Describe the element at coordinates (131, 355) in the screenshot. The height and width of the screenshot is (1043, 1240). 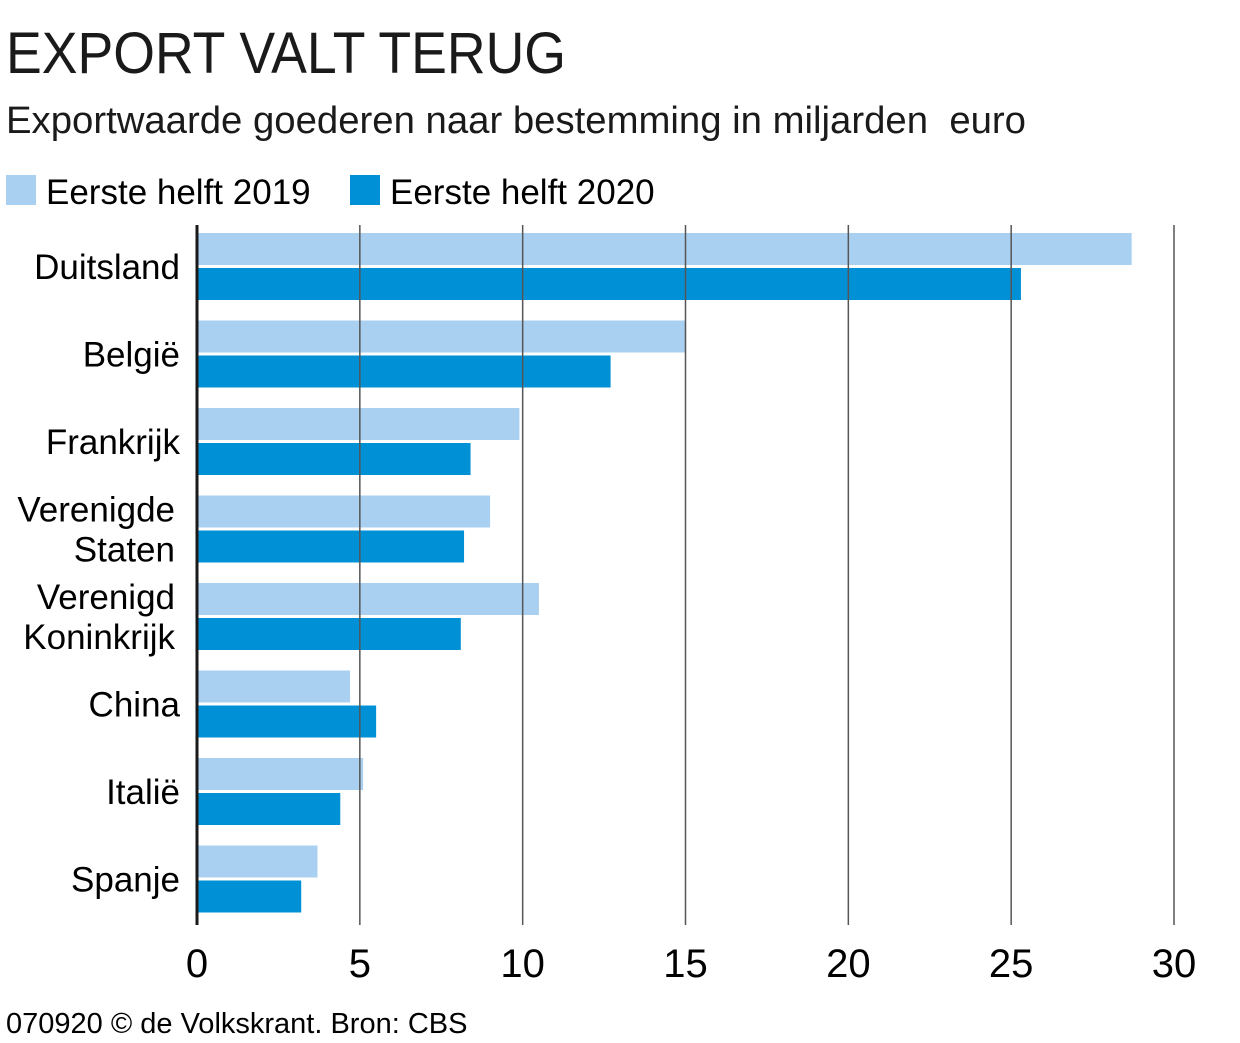
I see `category-label: België` at that location.